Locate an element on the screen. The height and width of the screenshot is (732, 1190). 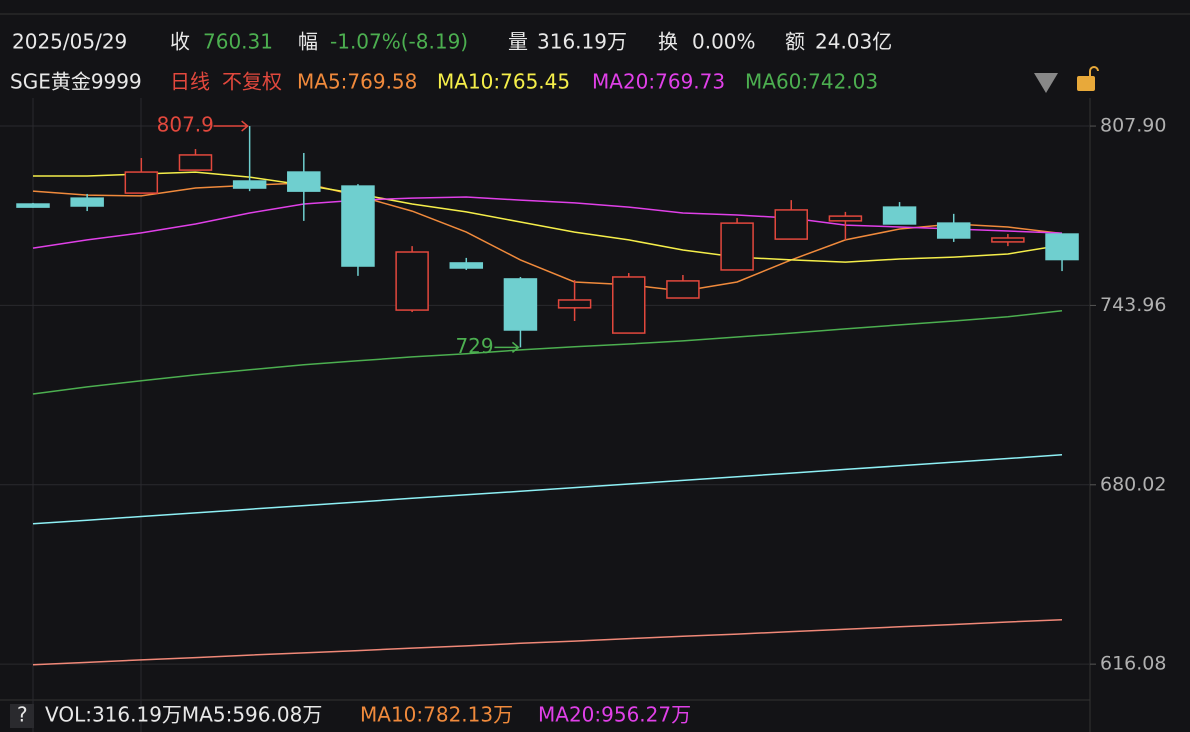
help: ? is located at coordinates (22, 715).